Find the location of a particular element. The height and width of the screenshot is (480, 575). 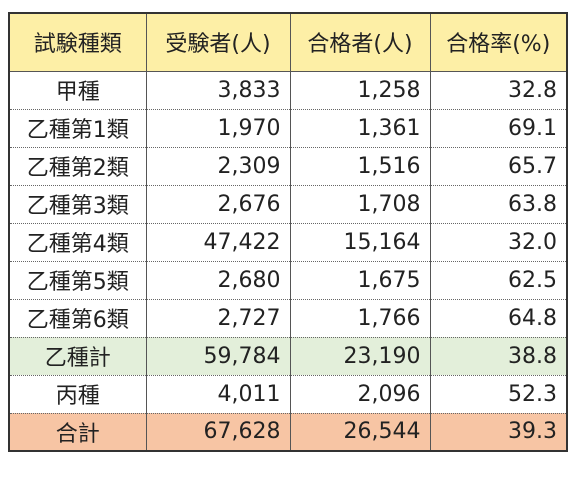

exam-type-cell: 合計 is located at coordinates (77, 432).